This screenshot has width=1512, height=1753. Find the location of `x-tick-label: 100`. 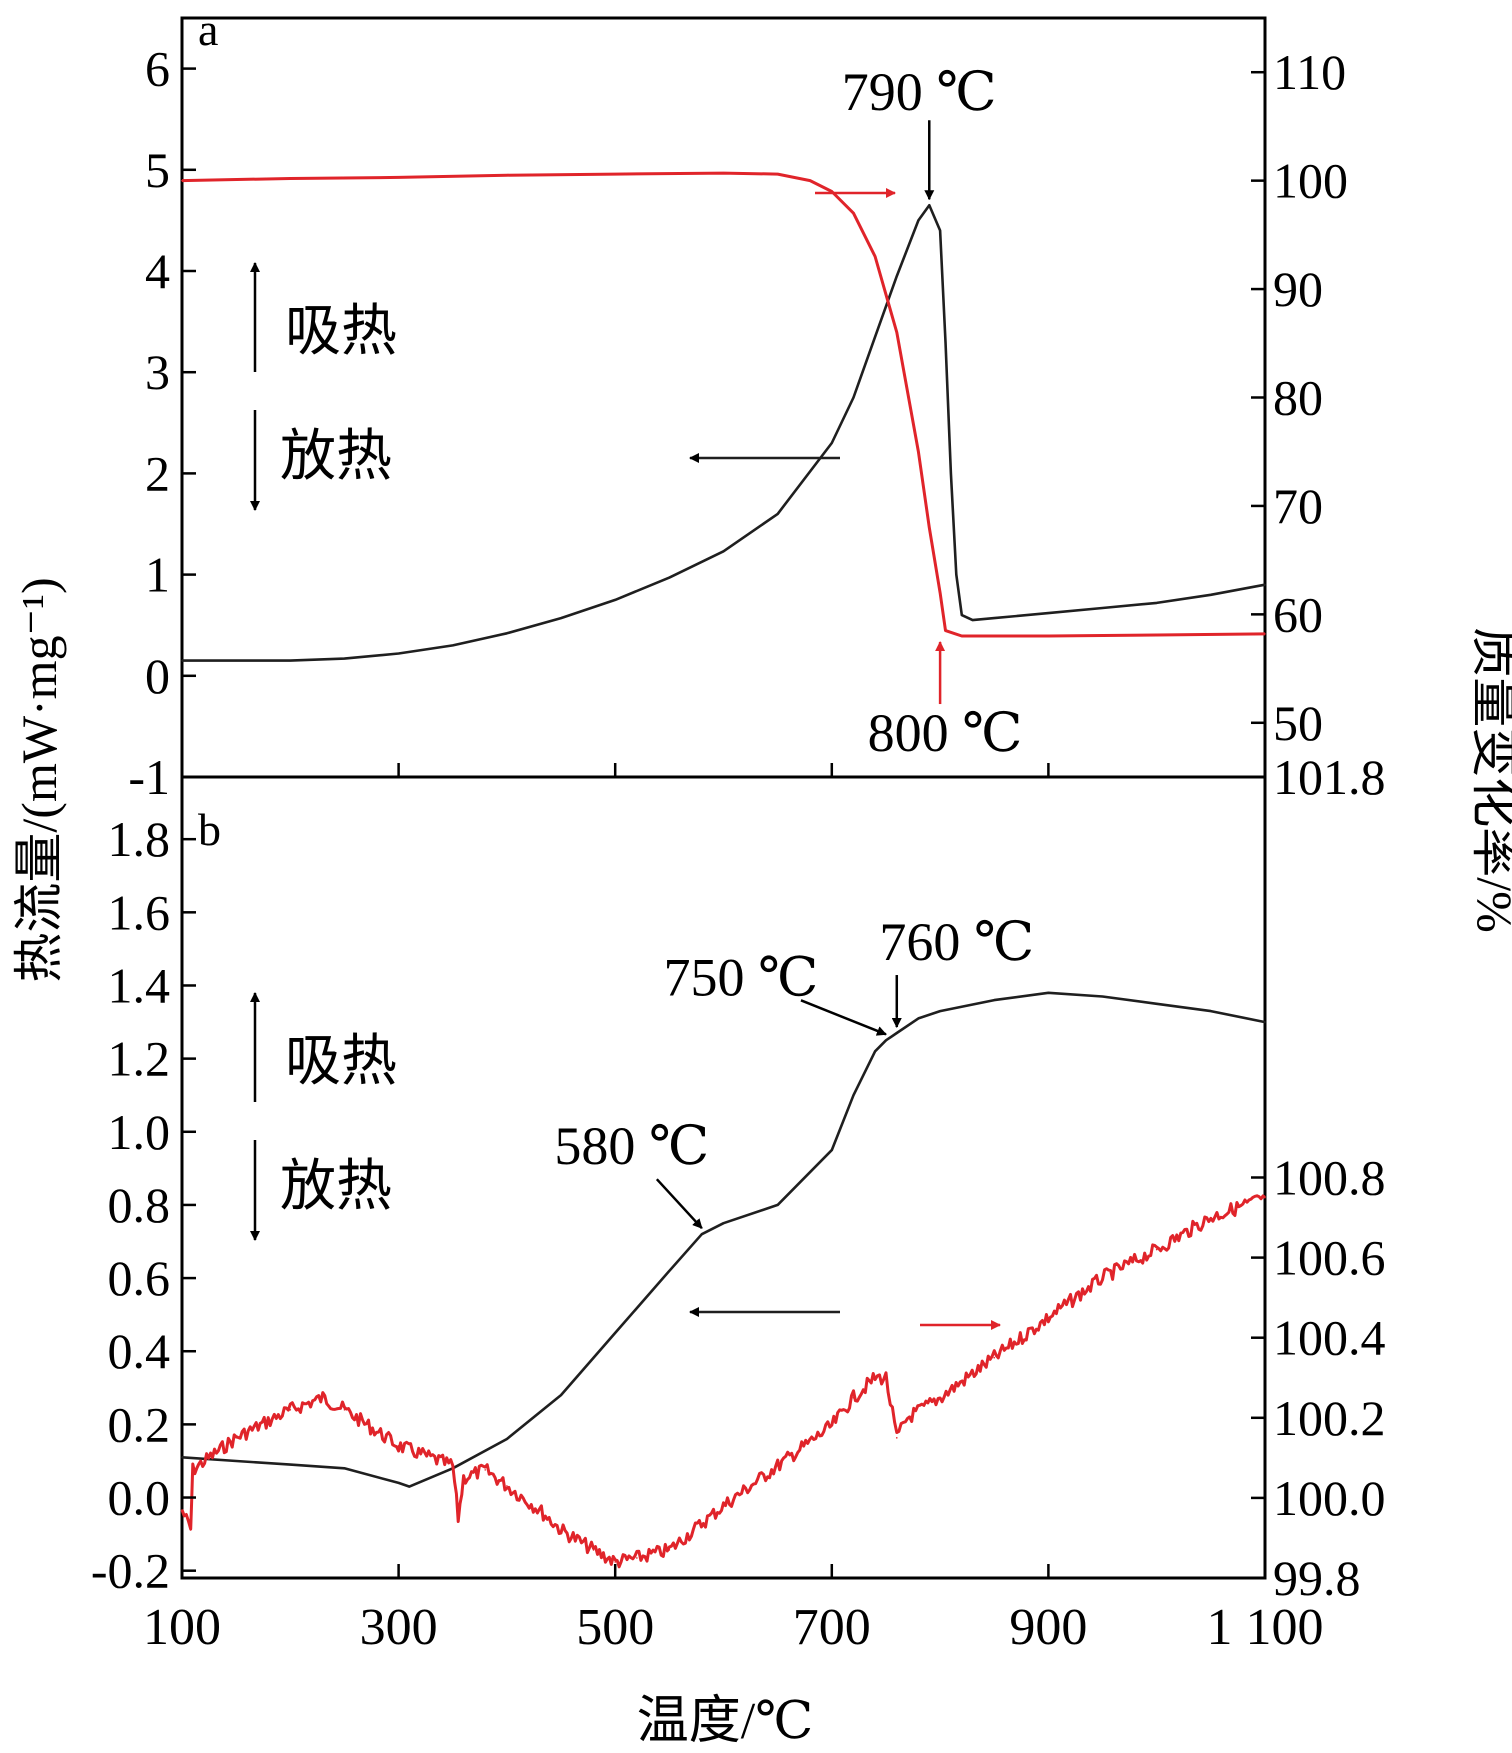

x-tick-label: 100 is located at coordinates (182, 1627).